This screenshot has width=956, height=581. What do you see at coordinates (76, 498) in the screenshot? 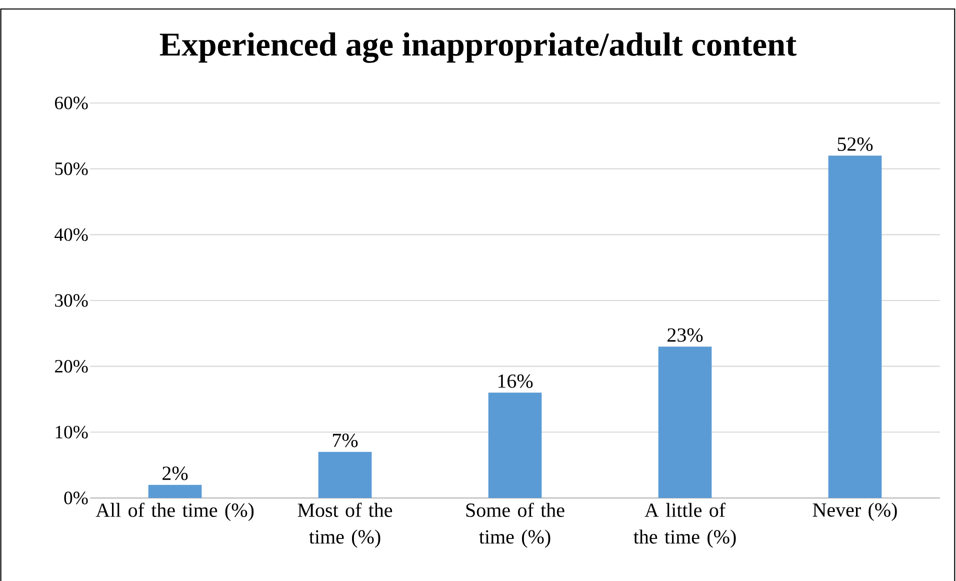
I see `y-tick-label: 0%` at bounding box center [76, 498].